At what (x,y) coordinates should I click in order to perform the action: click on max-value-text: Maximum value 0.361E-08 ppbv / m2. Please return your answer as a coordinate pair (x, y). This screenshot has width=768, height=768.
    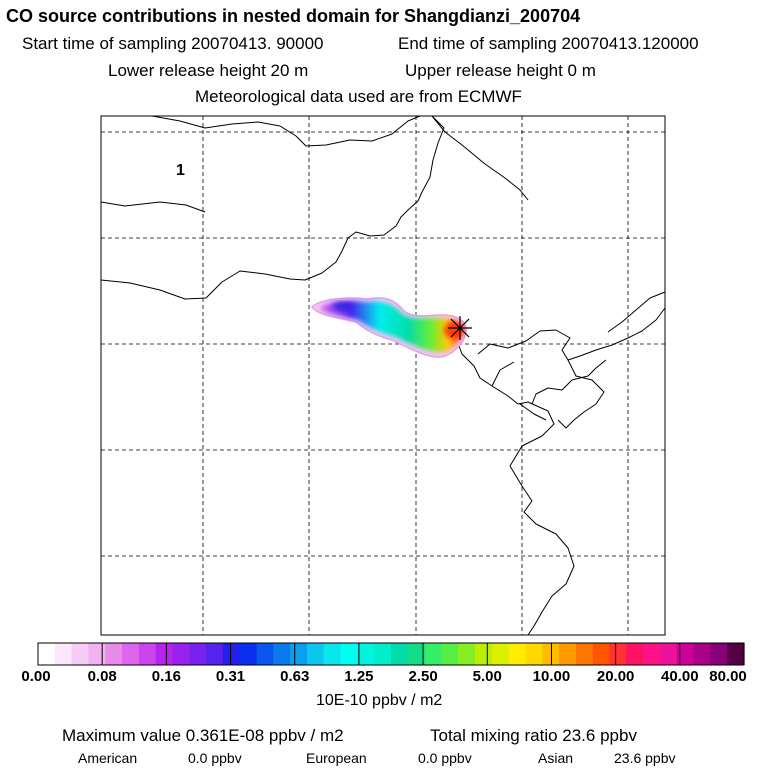
    Looking at the image, I should click on (203, 735).